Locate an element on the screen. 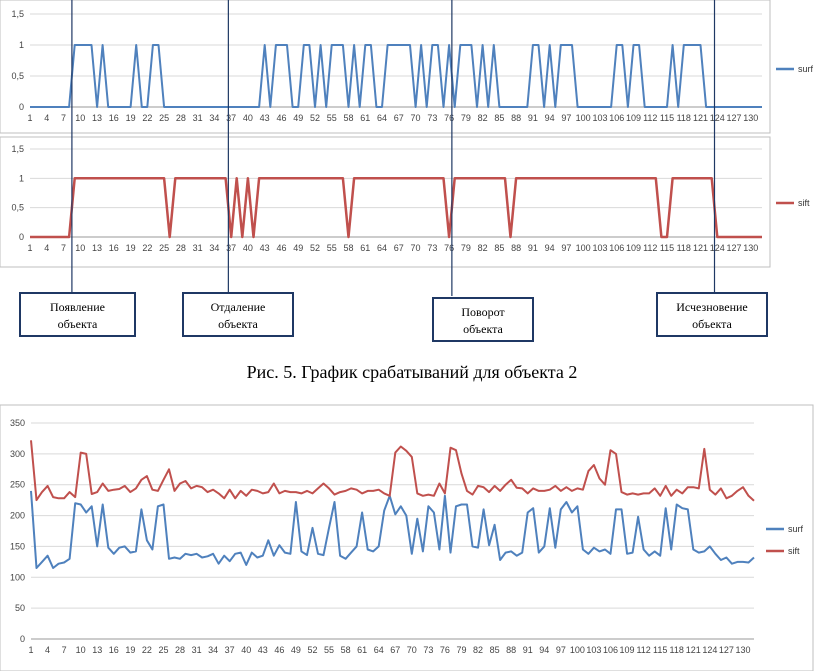 The image size is (823, 671). x-tick-label: 76 is located at coordinates (445, 650).